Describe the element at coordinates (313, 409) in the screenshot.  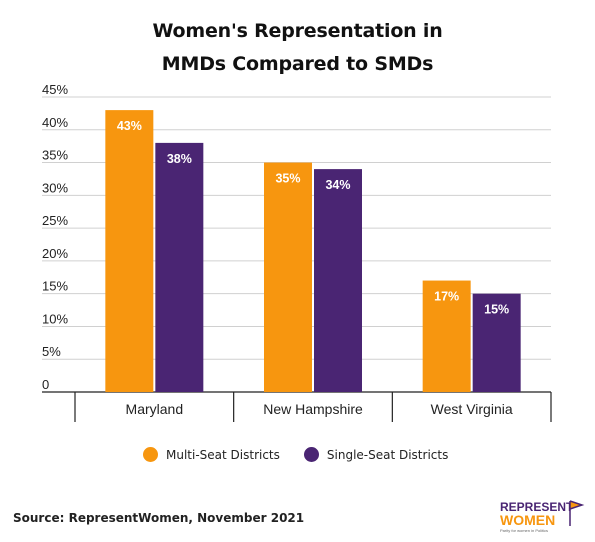
I see `x-category-label: New Hampshire` at that location.